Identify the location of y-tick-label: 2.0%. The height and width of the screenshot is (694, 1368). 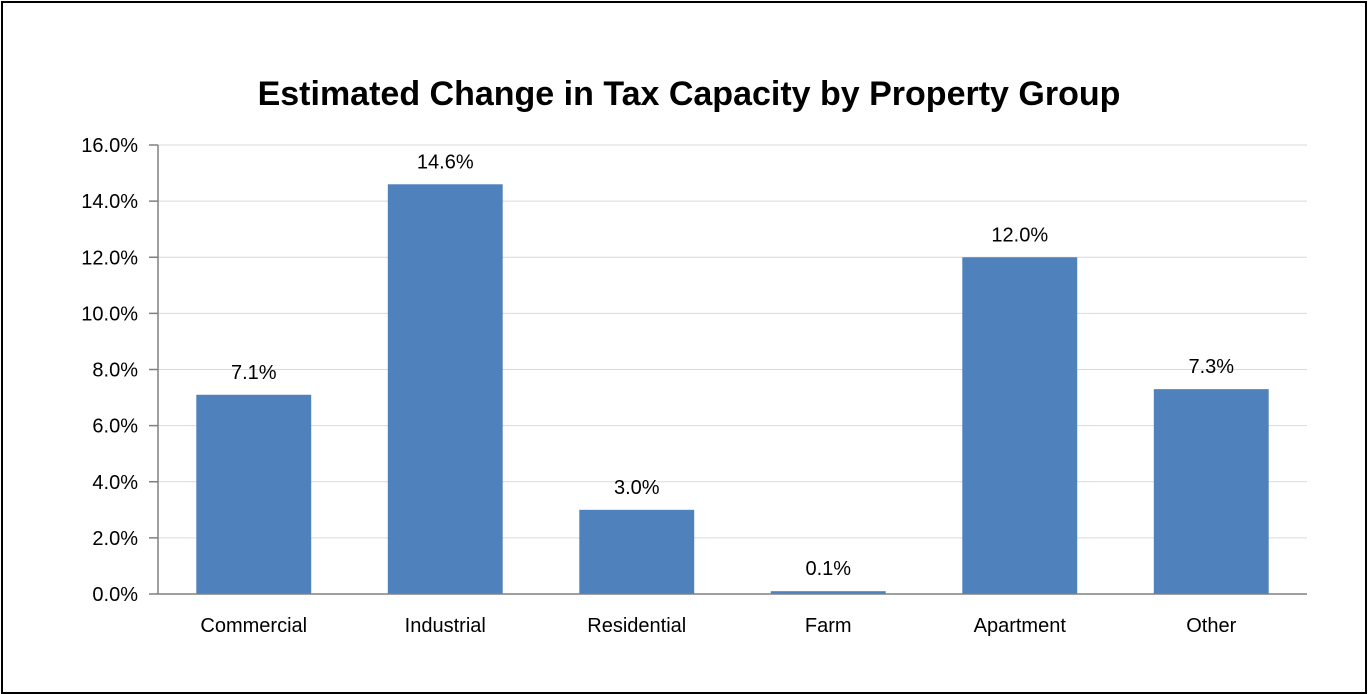
(115, 539).